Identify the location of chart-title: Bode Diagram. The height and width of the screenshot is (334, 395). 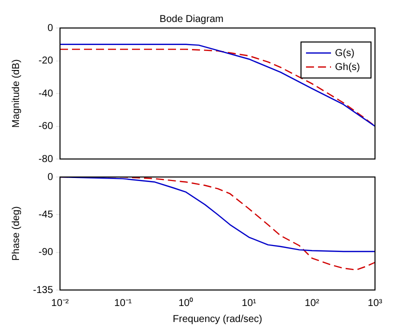
(192, 19).